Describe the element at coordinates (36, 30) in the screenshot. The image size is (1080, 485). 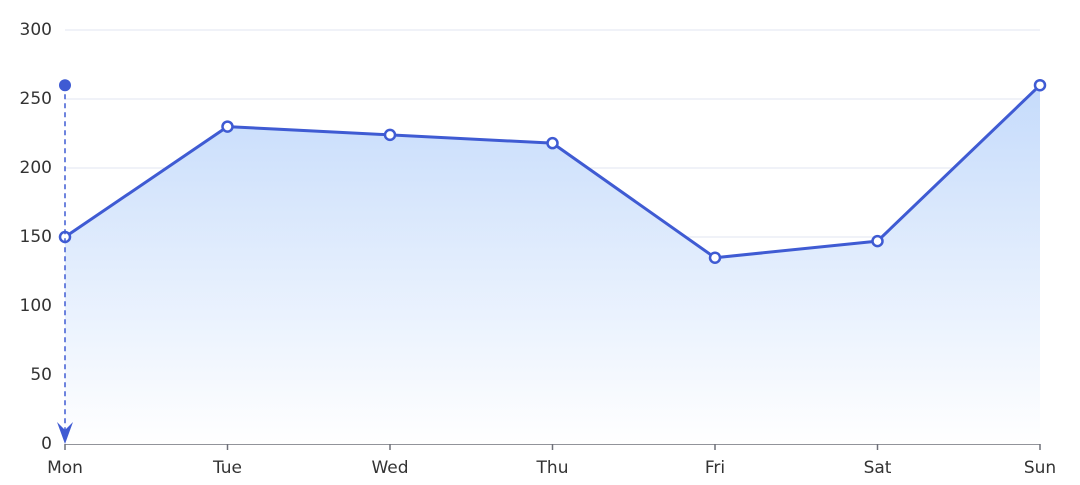
I see `y-tick-label: 300` at that location.